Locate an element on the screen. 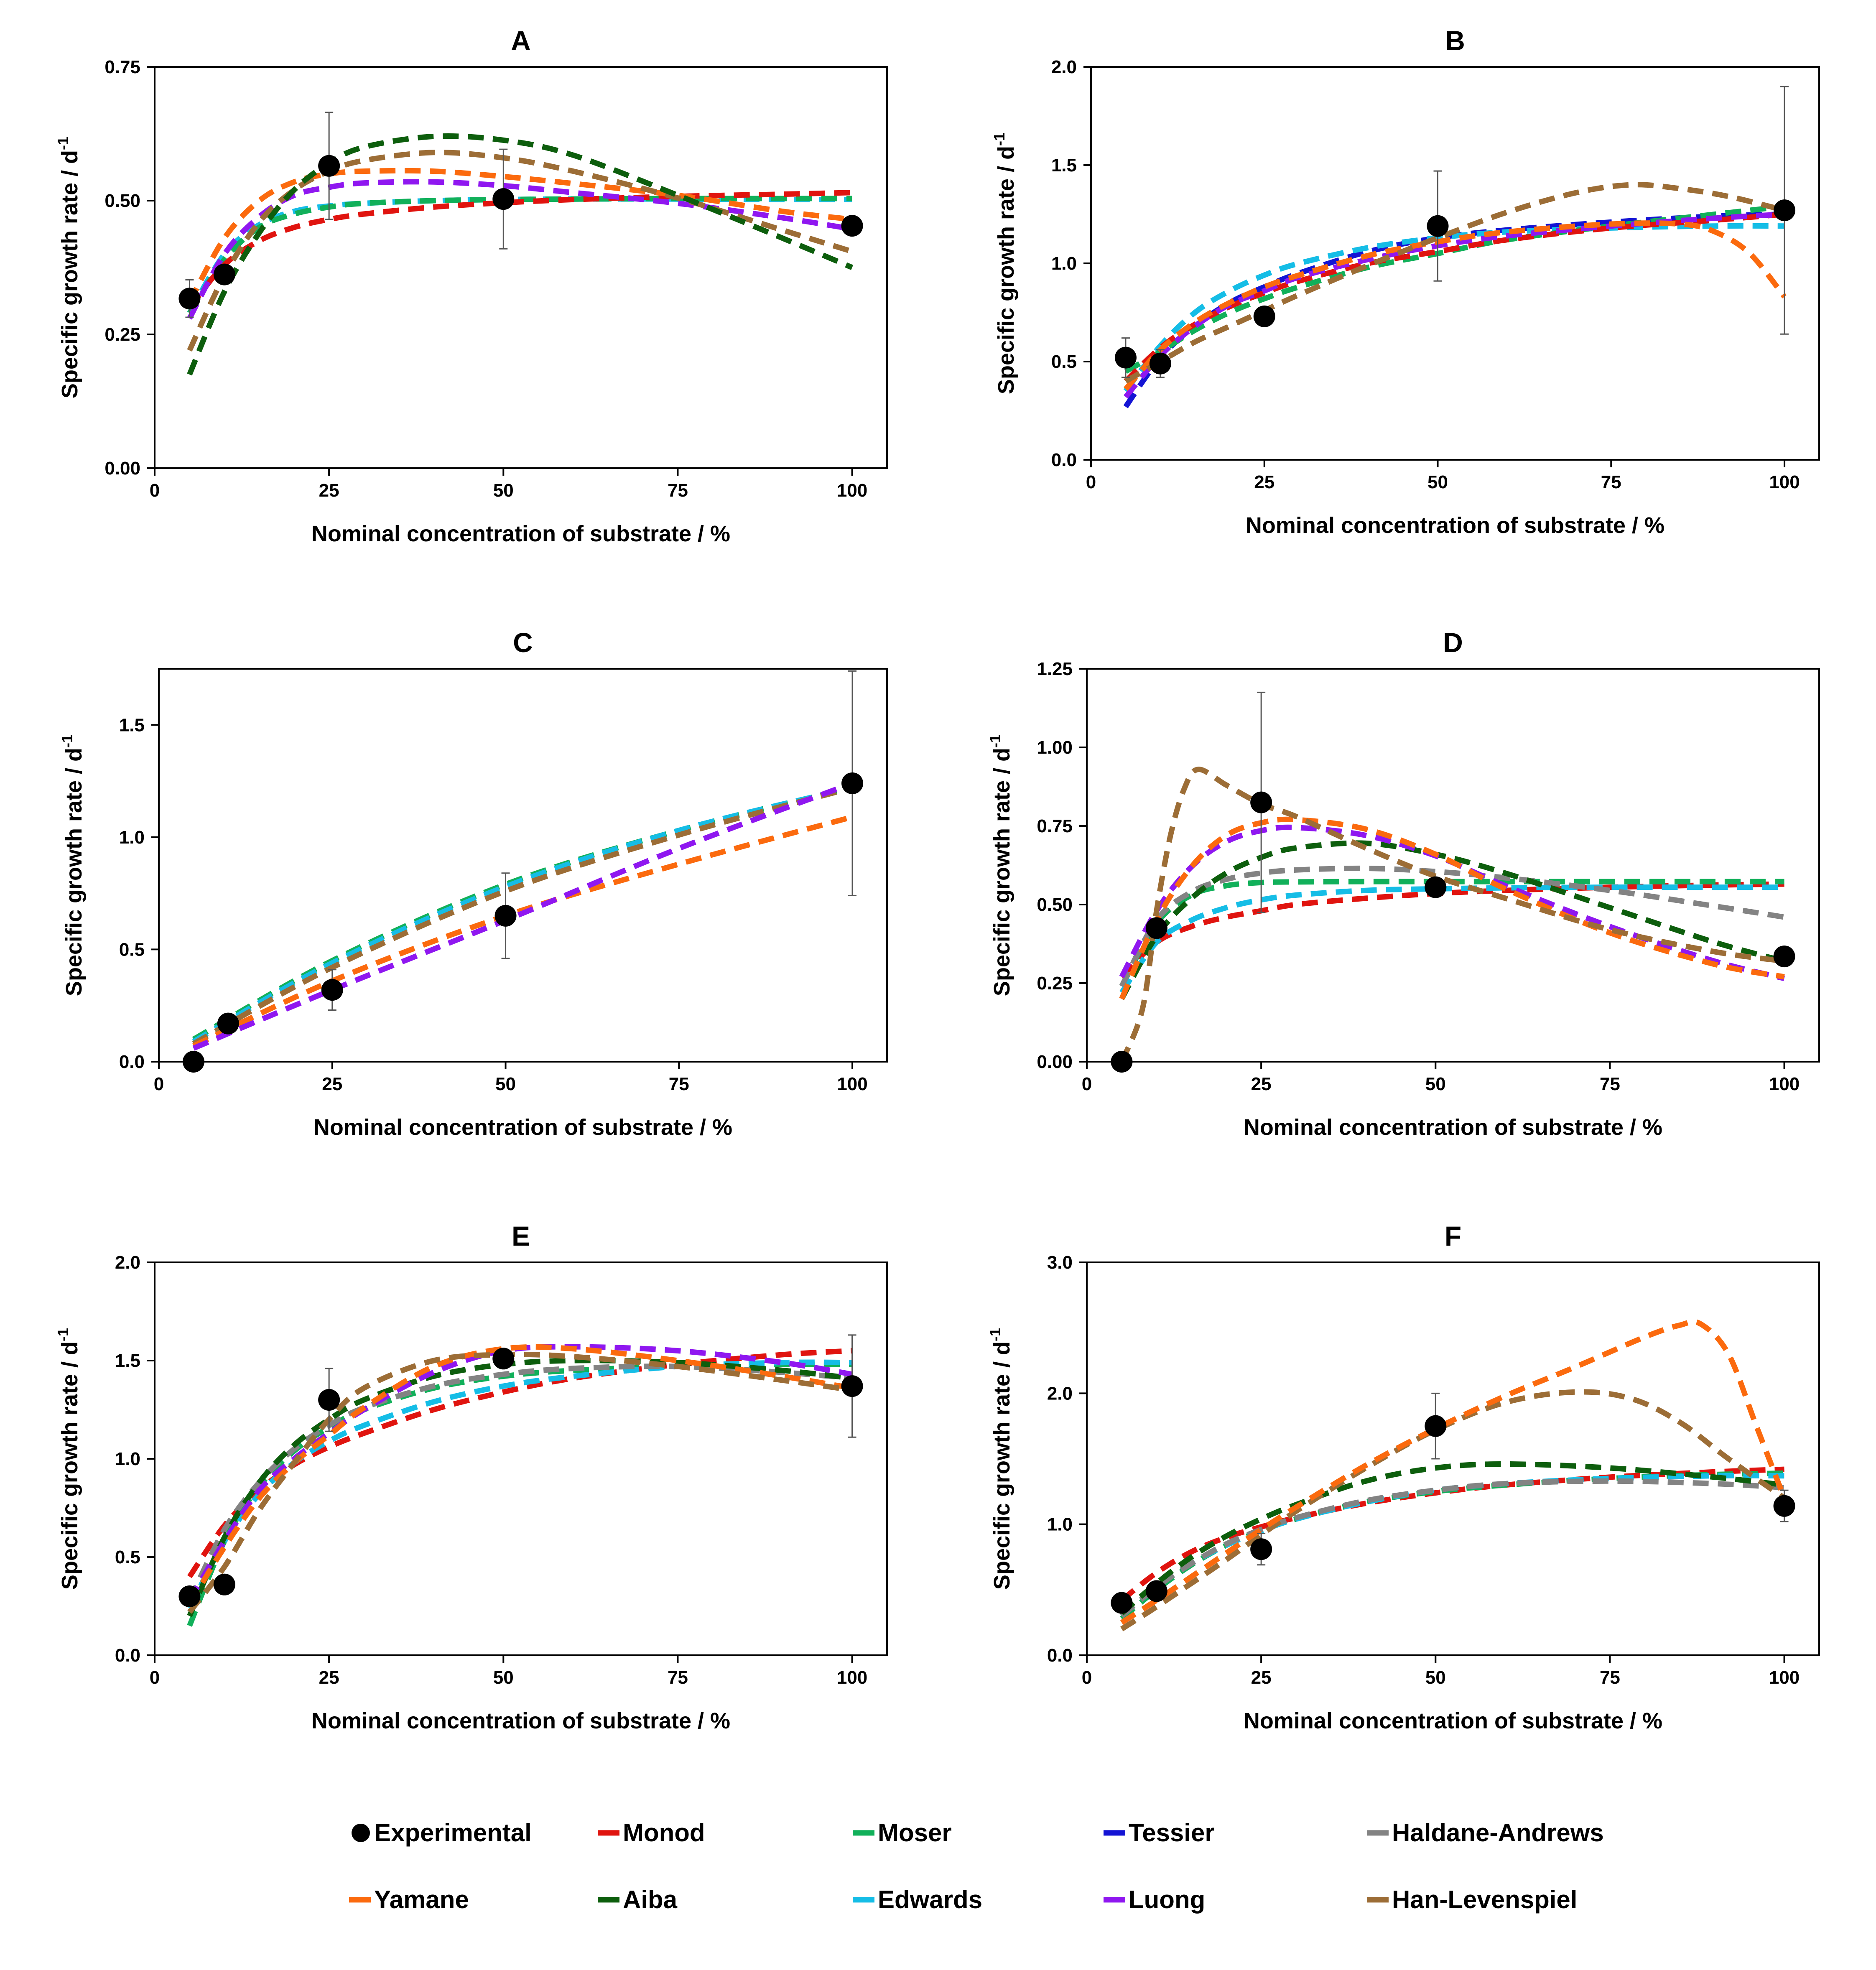  legend-item-edwards: Edwards is located at coordinates (917, 1900).